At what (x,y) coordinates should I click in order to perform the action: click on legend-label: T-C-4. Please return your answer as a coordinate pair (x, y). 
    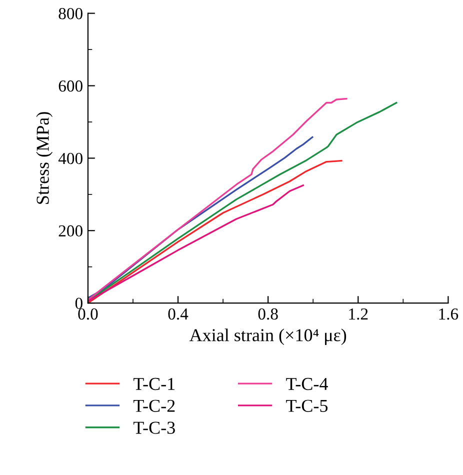
    Looking at the image, I should click on (307, 384).